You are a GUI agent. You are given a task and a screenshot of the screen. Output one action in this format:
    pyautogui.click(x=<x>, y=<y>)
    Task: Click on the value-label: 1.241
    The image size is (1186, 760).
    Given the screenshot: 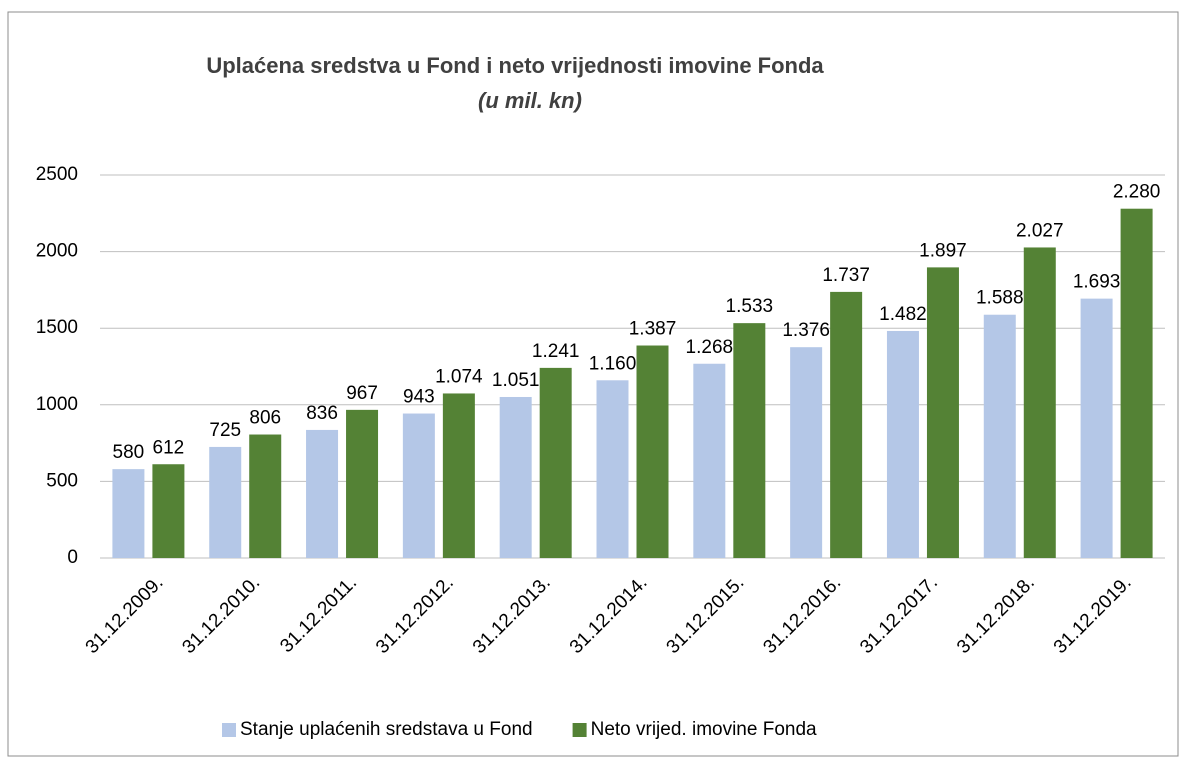 What is the action you would take?
    pyautogui.click(x=556, y=351)
    